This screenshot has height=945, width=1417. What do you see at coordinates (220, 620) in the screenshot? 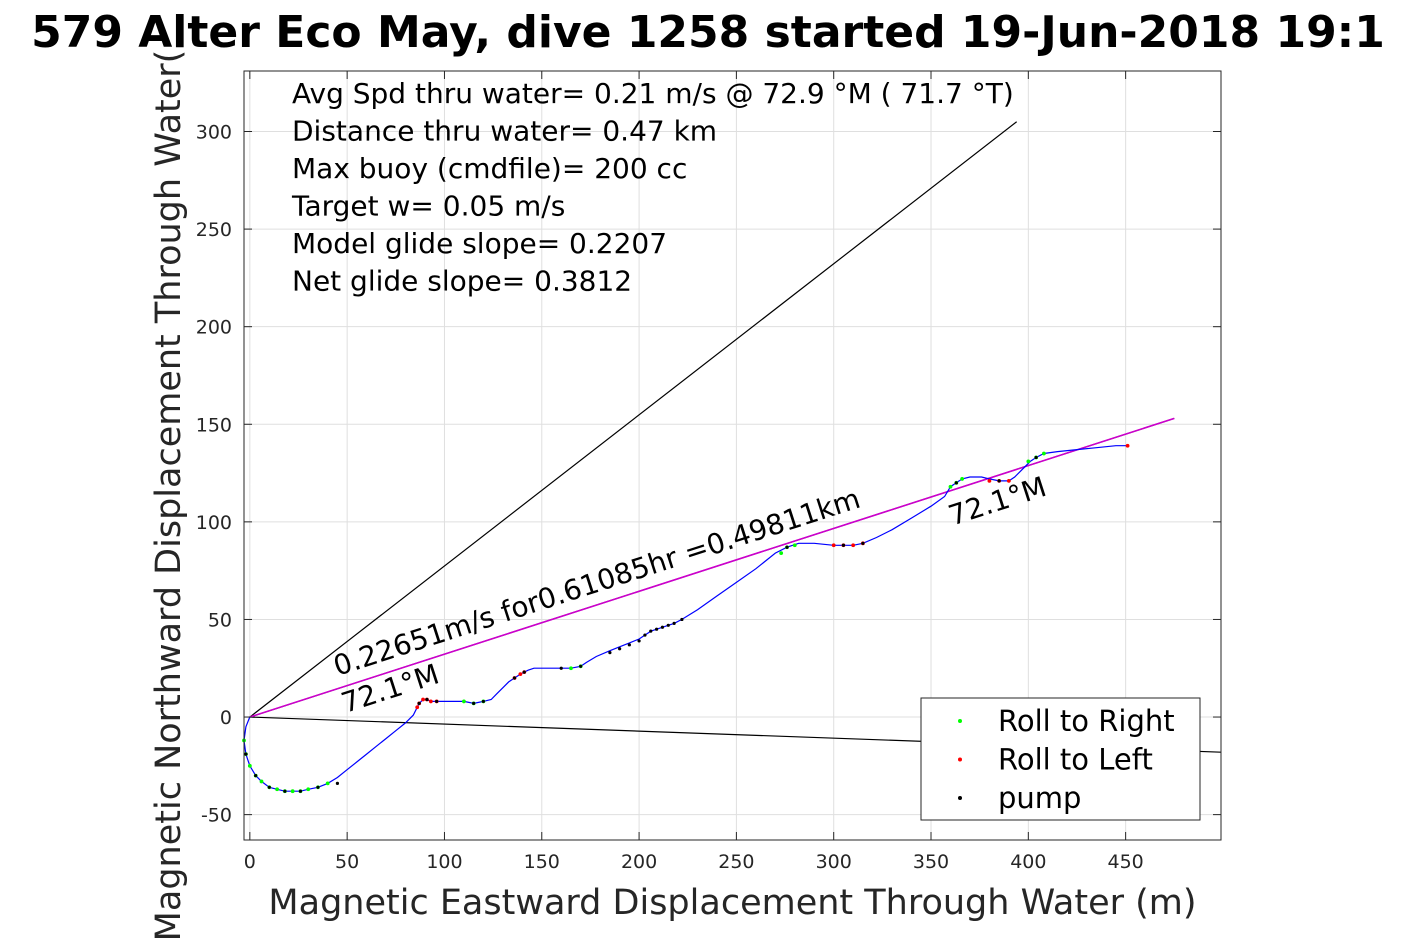
I see `y-tick-label: 50` at bounding box center [220, 620].